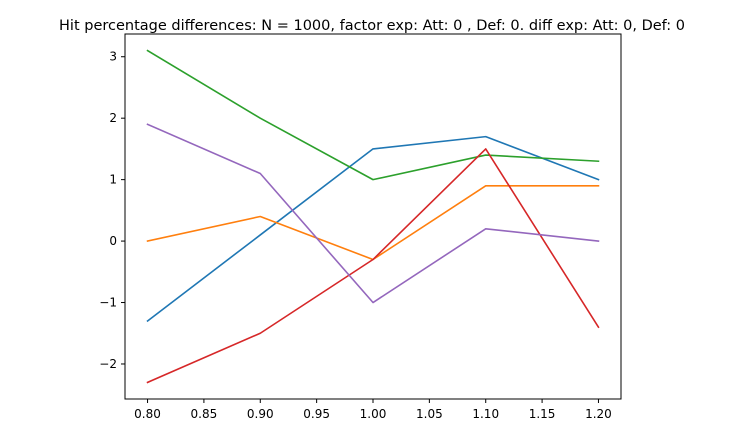 Image resolution: width=744 pixels, height=438 pixels. What do you see at coordinates (112, 210) in the screenshot?
I see `y-axis-ticks: −2 −1 0 1 2 3` at bounding box center [112, 210].